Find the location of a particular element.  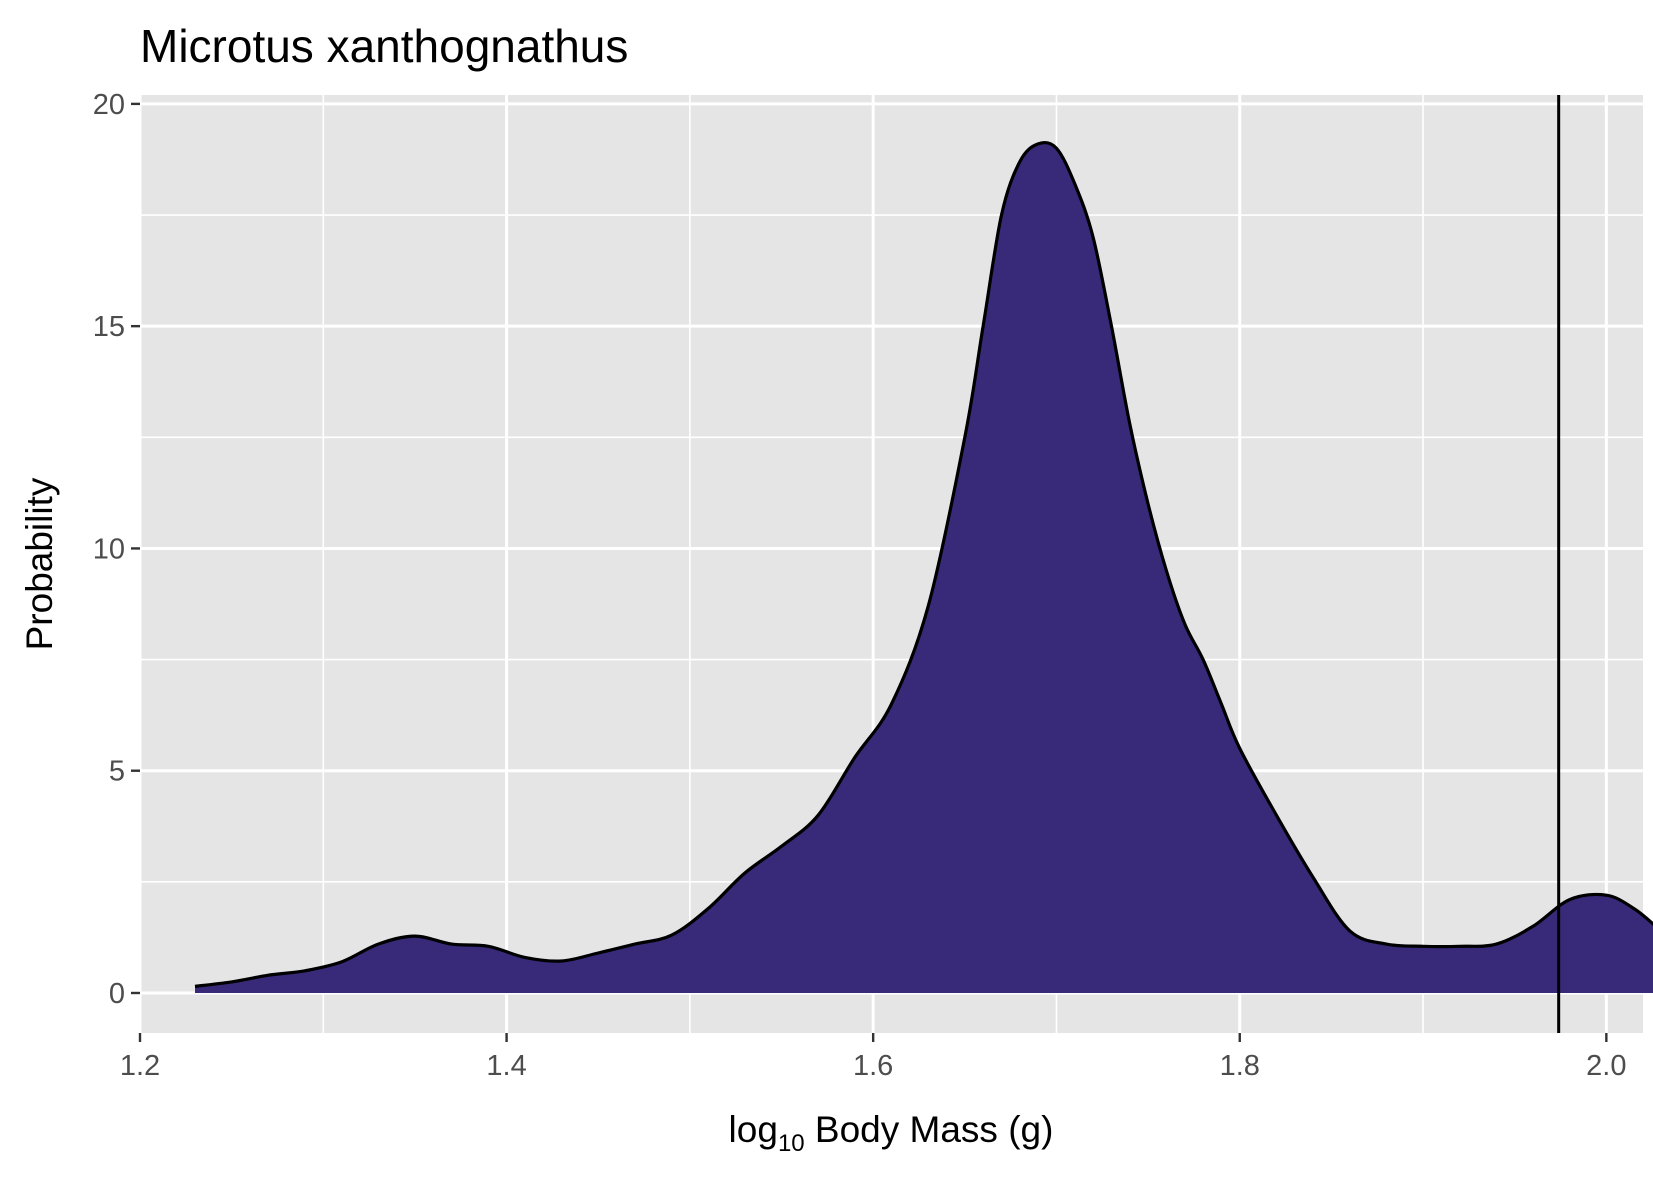

y-tick-label: 5 is located at coordinates (117, 772).